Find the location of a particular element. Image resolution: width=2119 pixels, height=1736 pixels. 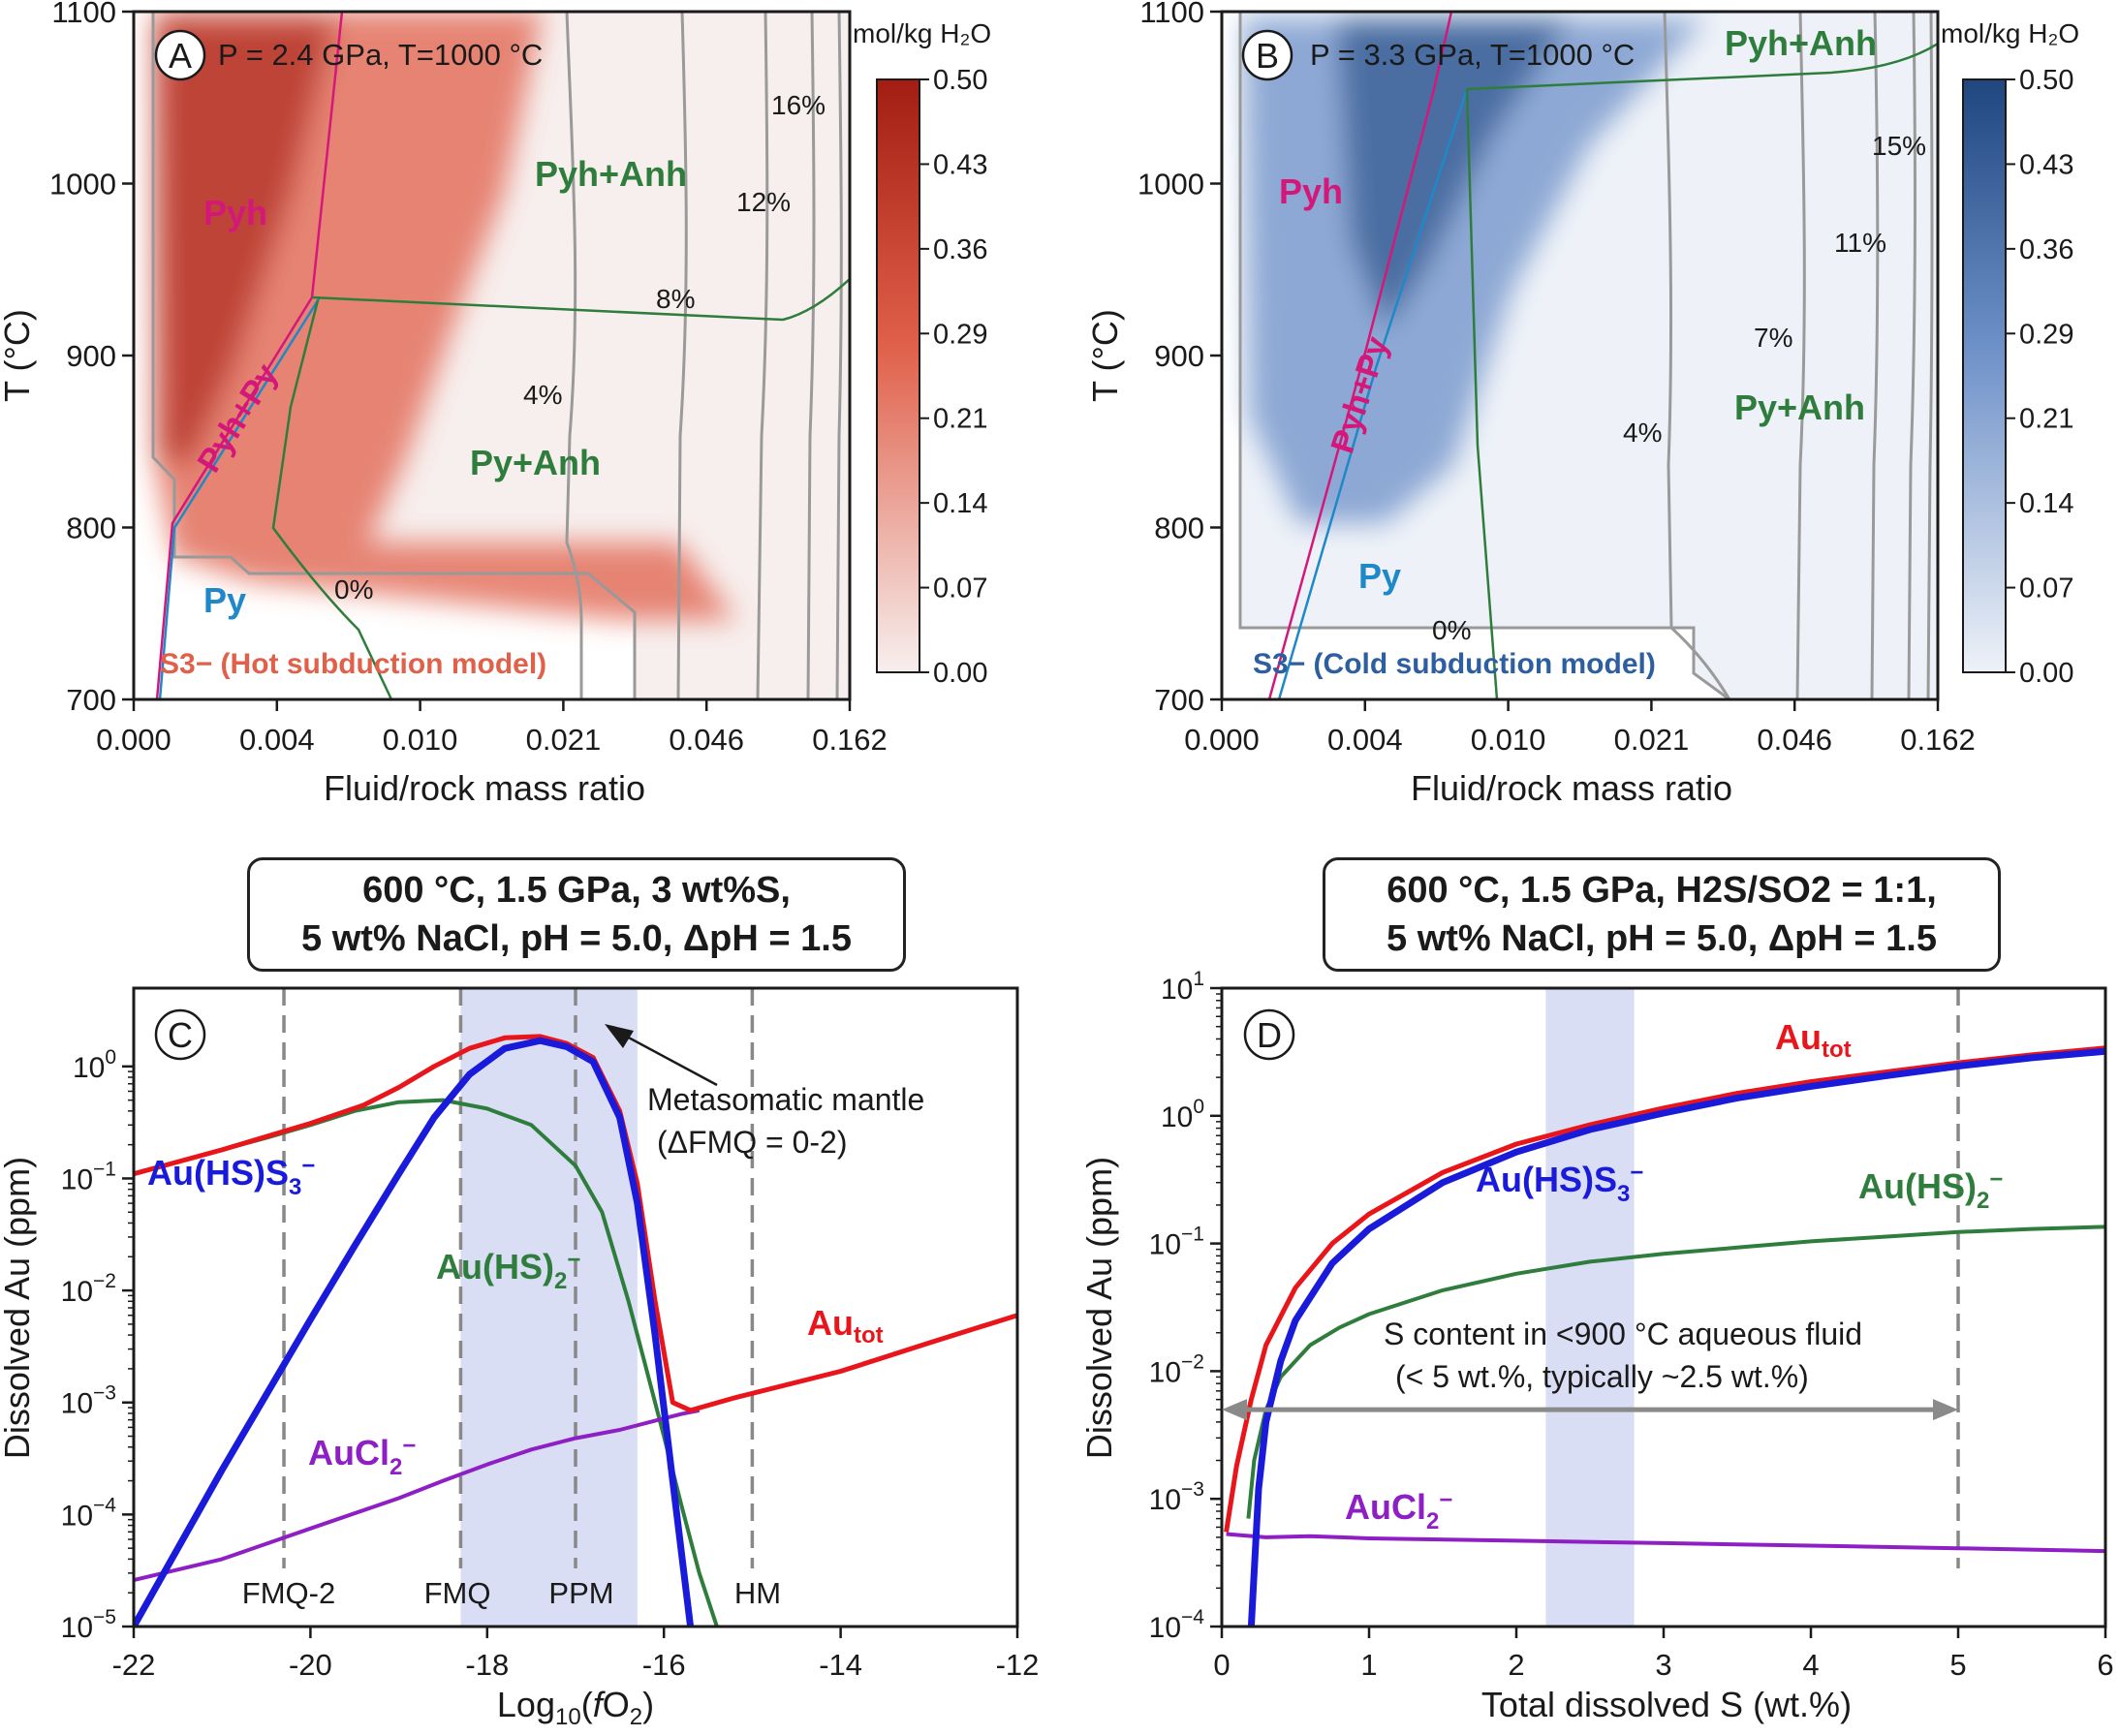

panel-a-colorbar-title: mol/kg H₂O is located at coordinates (922, 33).